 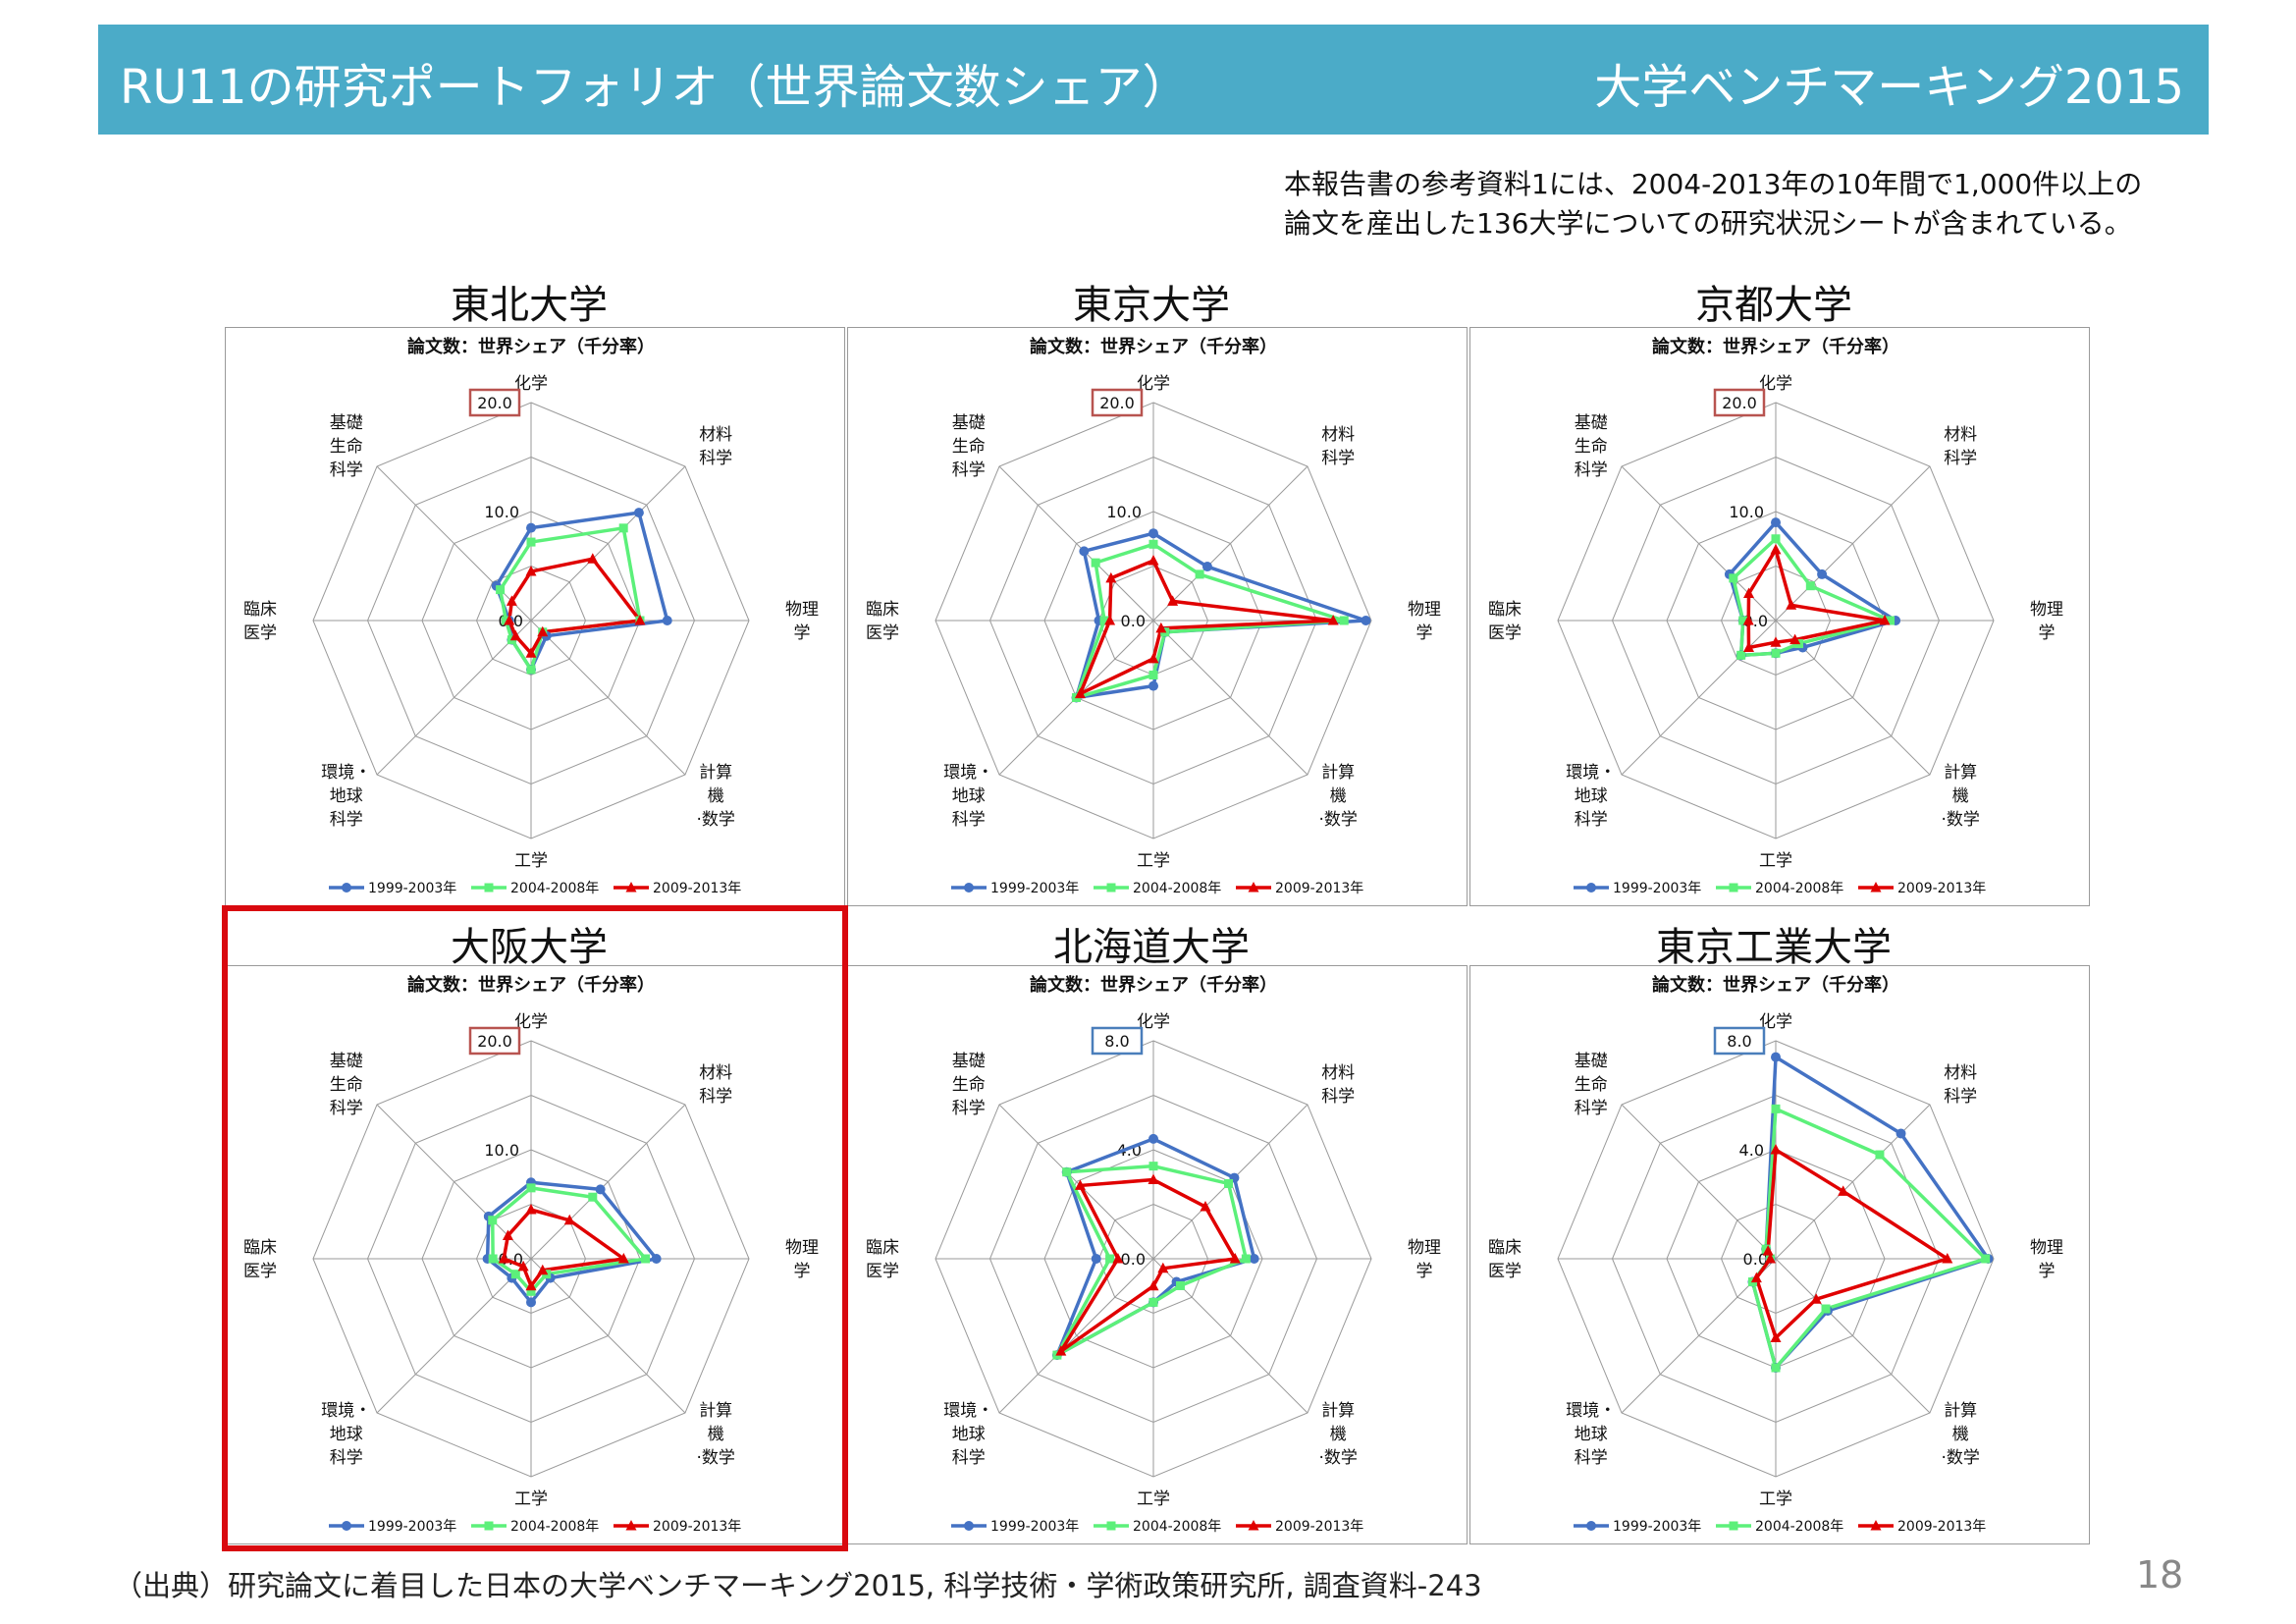 I want to click on university-title: 大阪大学, so click(x=529, y=947).